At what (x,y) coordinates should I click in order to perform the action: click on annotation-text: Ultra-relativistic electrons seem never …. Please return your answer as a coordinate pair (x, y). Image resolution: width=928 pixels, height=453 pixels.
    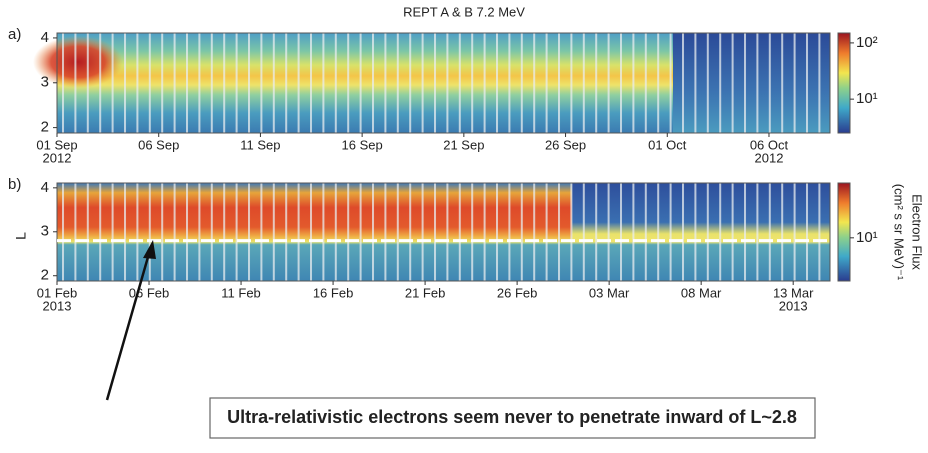
    Looking at the image, I should click on (512, 417).